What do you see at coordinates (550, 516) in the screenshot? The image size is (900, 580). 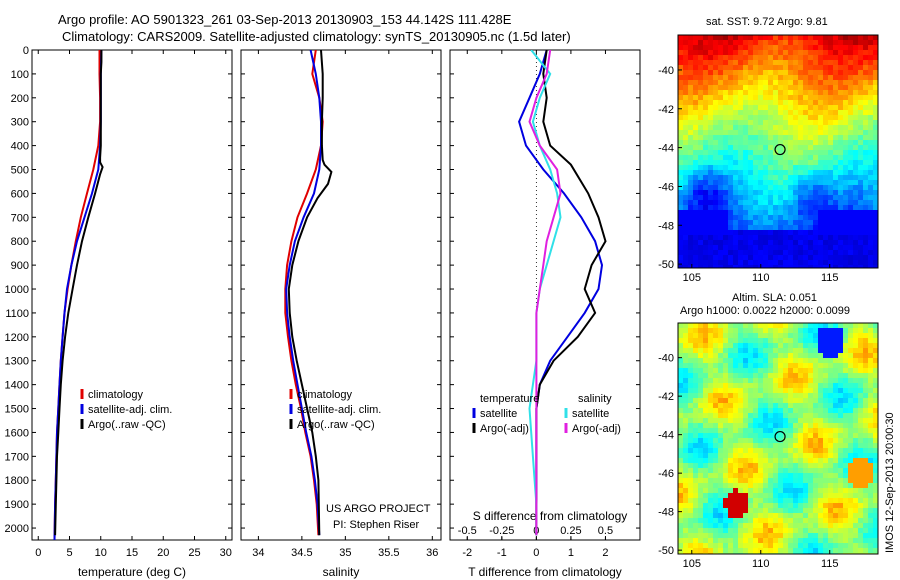 I see `secondary-axis-label: S difference from climatology` at bounding box center [550, 516].